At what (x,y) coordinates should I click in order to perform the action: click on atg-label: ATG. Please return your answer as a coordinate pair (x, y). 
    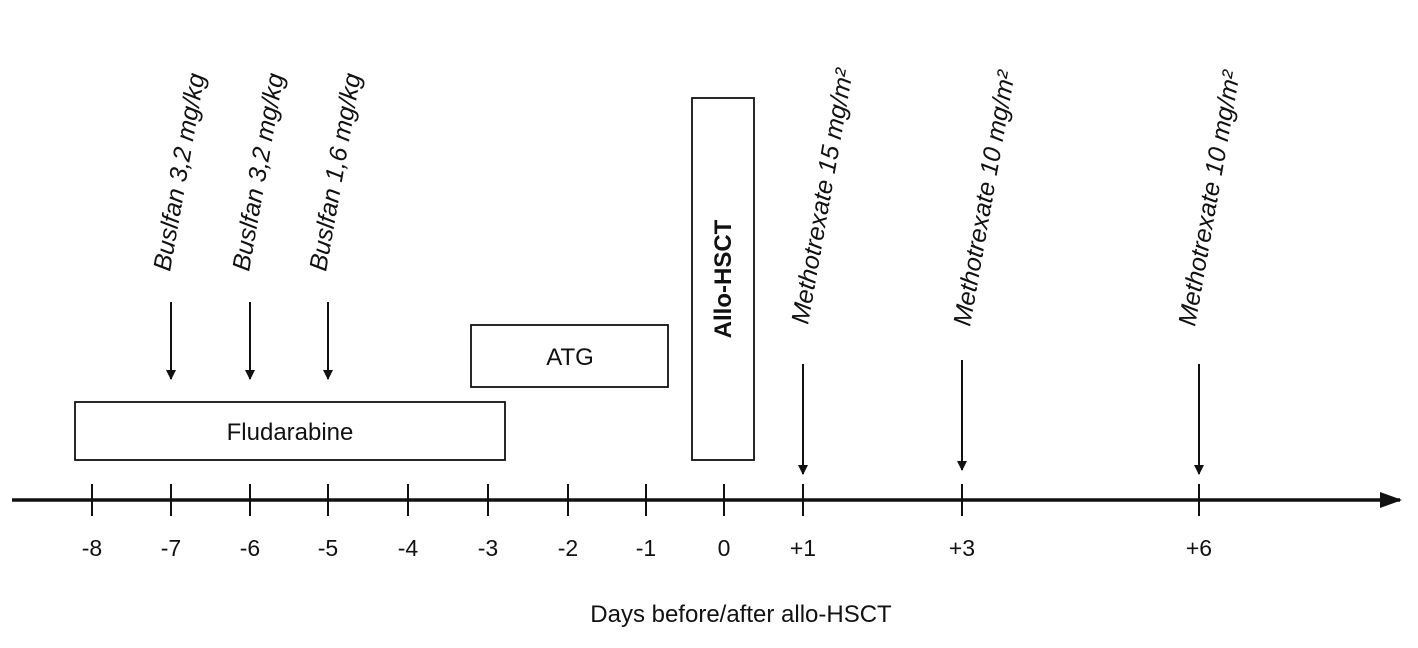
    Looking at the image, I should click on (570, 357).